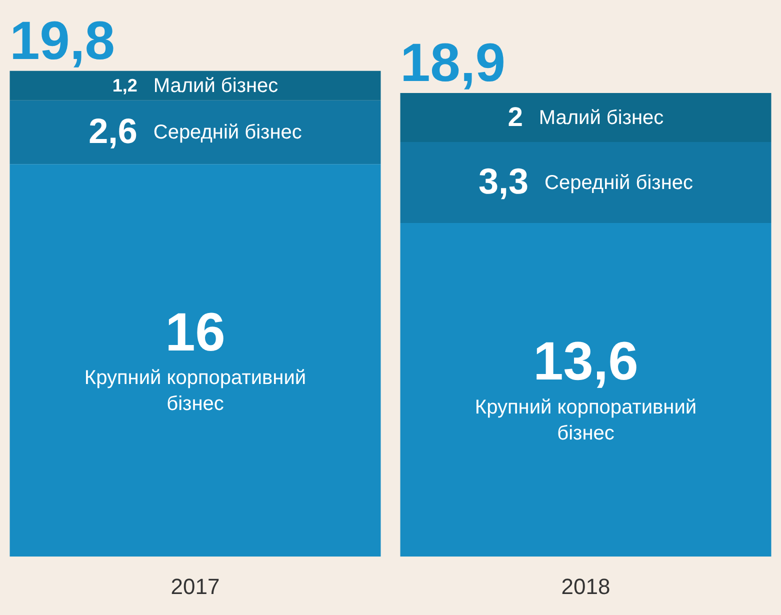 Image resolution: width=781 pixels, height=615 pixels. Describe the element at coordinates (227, 133) in the screenshot. I see `series-label: Середній бізнес` at that location.